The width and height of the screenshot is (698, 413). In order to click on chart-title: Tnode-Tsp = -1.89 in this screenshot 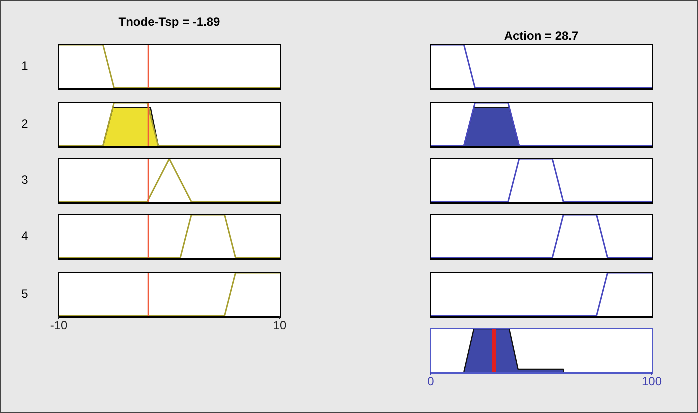, I will do `click(170, 22)`.